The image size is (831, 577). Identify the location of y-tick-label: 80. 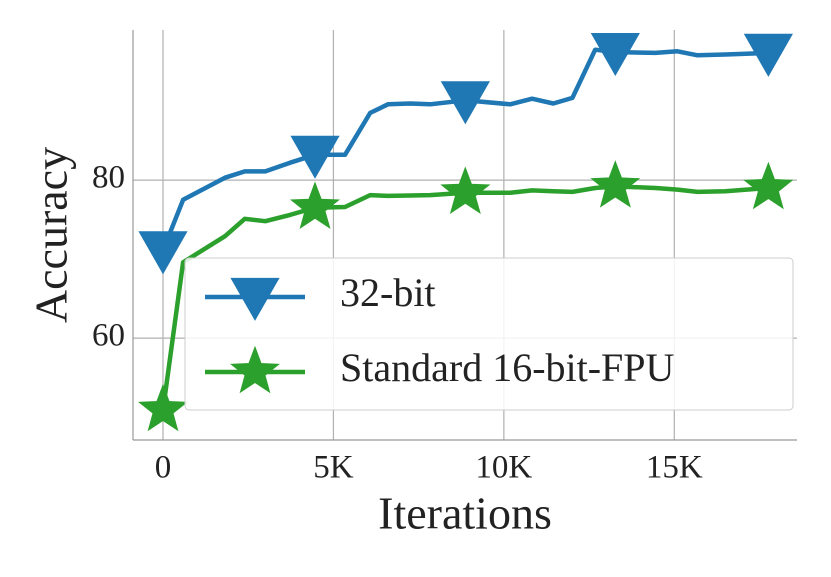
(108, 178).